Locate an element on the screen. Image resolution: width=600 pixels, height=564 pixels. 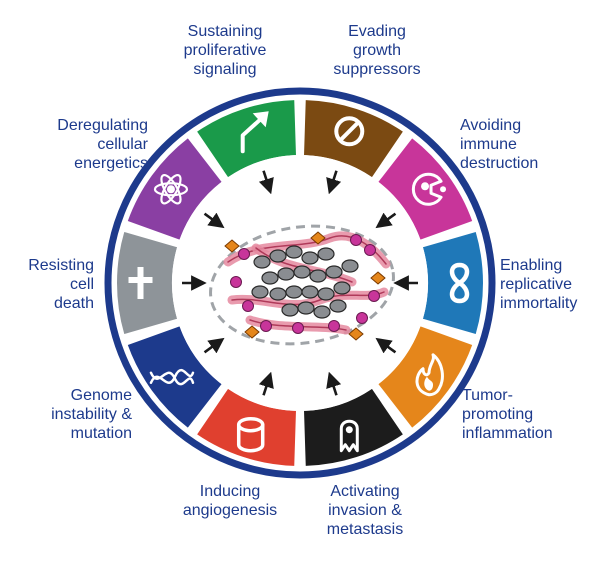
segment-avoiding-immune-destruction is located at coordinates (425, 189).